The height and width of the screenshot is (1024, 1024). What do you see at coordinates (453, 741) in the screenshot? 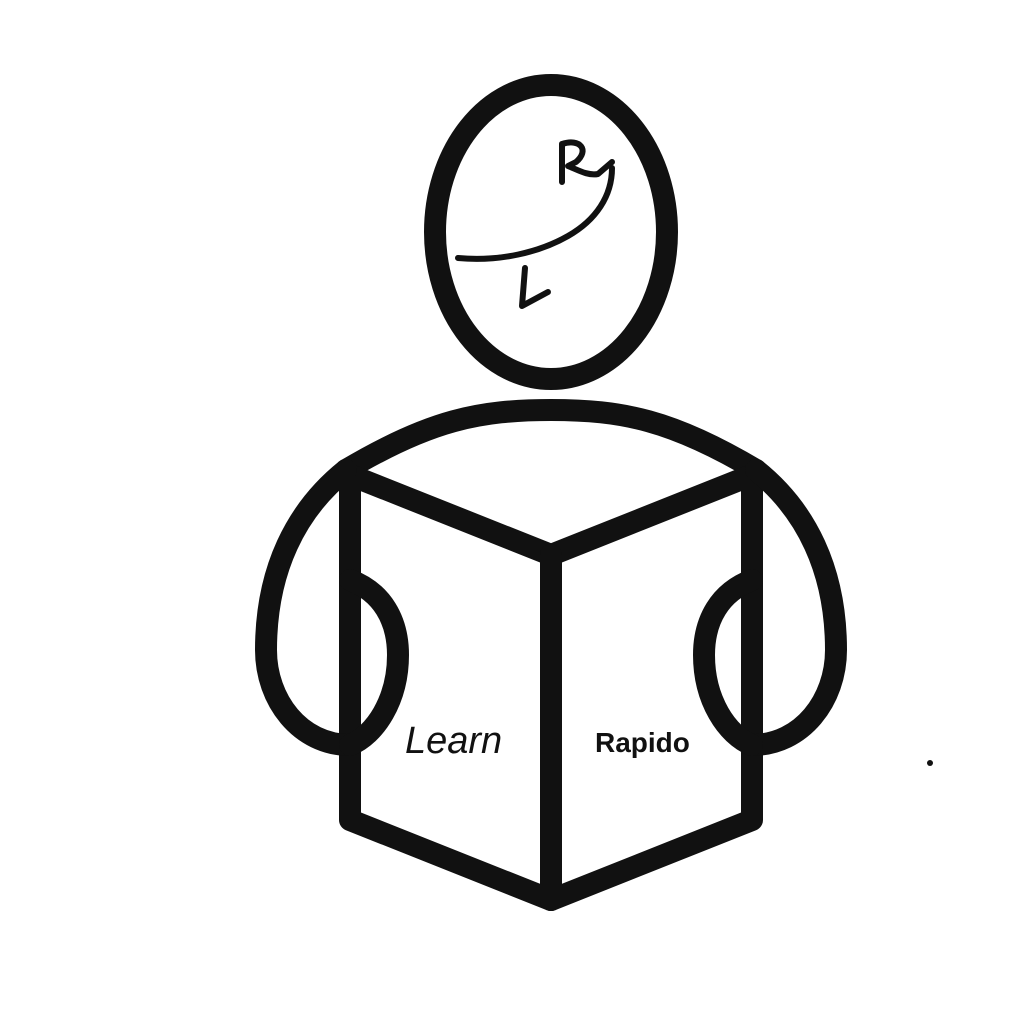
I see `learn-label: Learn` at bounding box center [453, 741].